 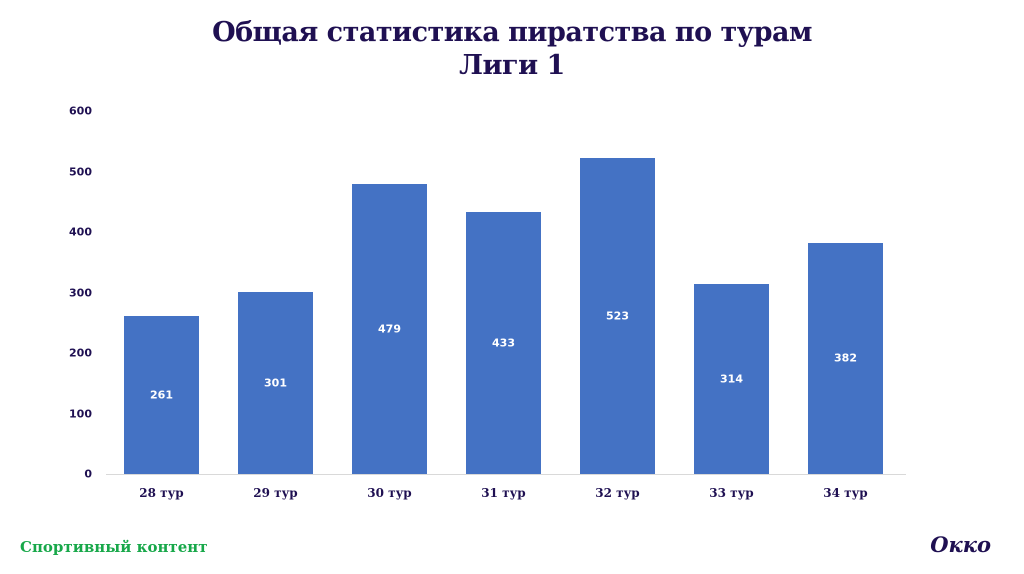 I want to click on y-tick-label: 200, so click(x=80, y=353).